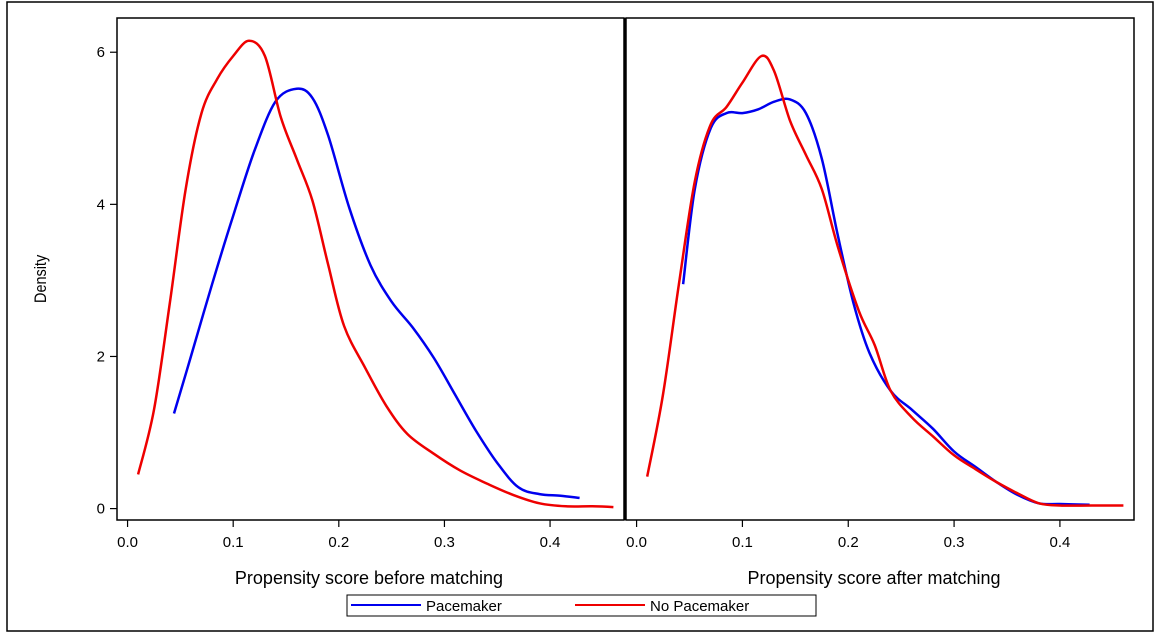 This screenshot has height=640, width=1156. What do you see at coordinates (41, 279) in the screenshot?
I see `y-axis-label: Density` at bounding box center [41, 279].